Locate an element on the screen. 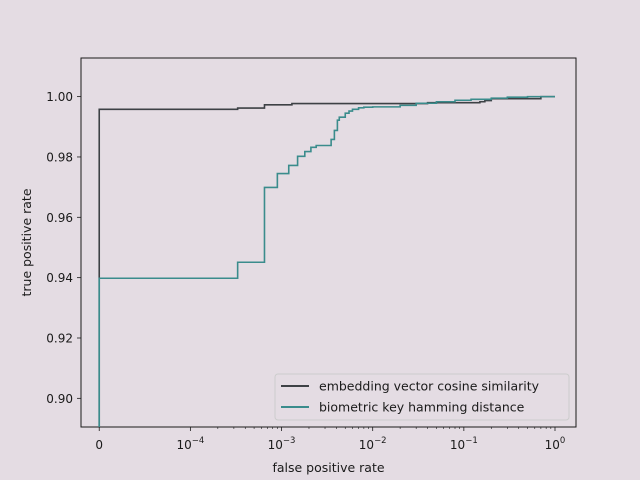  y-tick-label: 0.98 is located at coordinates (59, 157).